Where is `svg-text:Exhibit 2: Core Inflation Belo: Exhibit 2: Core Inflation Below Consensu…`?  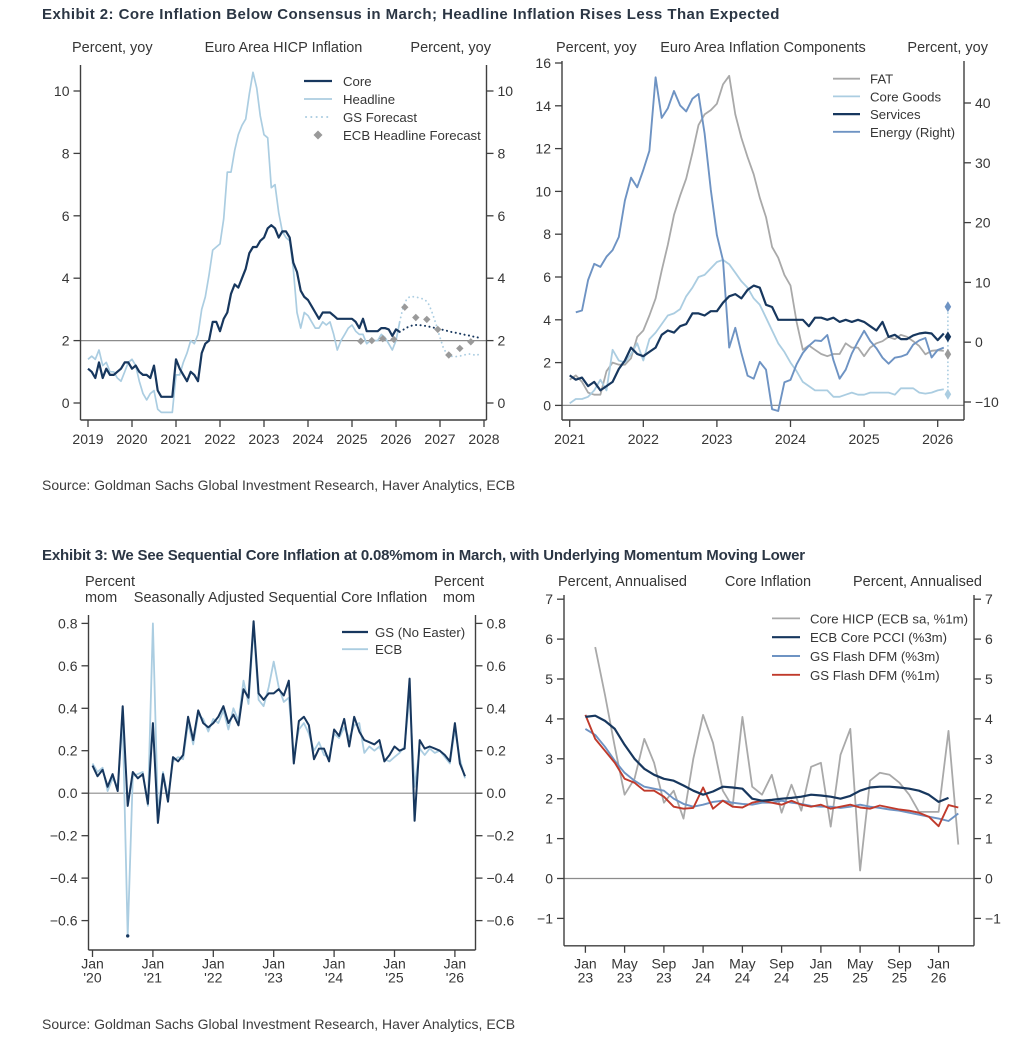
svg-text:Exhibit 2: Core Inflation Belo: Exhibit 2: Core Inflation Below Consensu… is located at coordinates (411, 14).